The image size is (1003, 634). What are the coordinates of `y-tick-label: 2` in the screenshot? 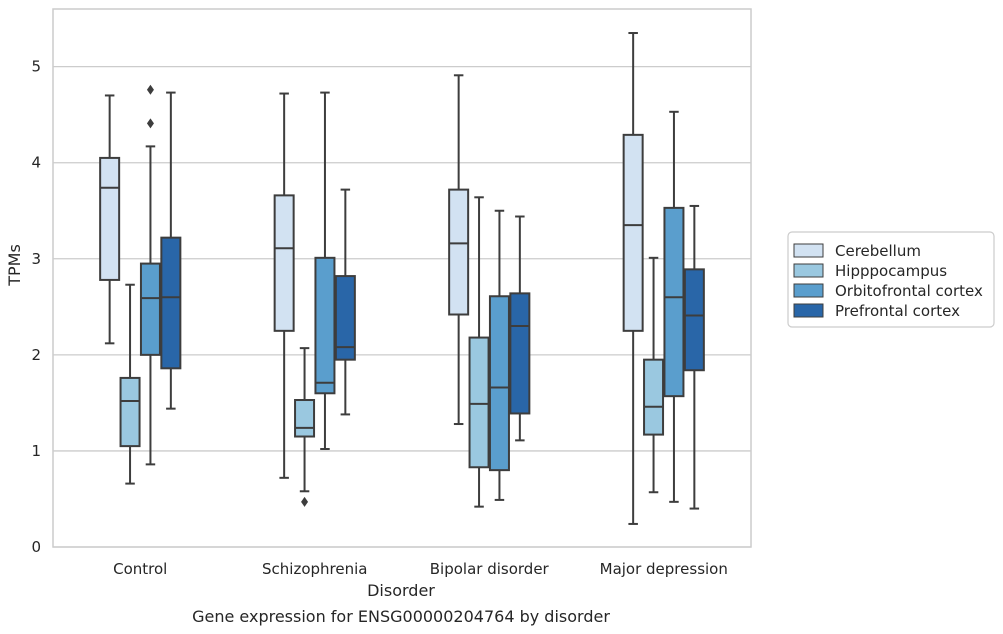 It's located at (36, 355).